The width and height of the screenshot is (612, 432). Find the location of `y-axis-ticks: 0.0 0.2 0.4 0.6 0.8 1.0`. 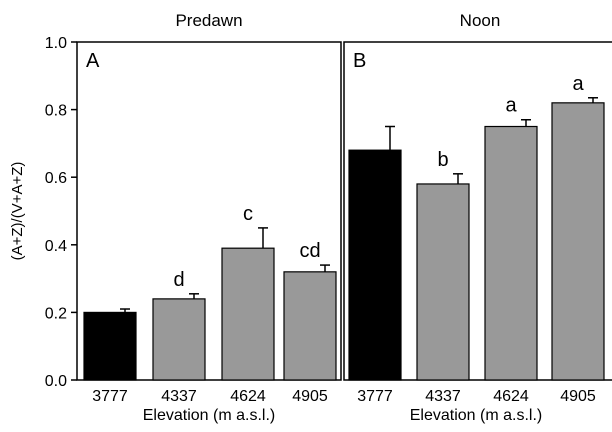

y-axis-ticks: 0.0 0.2 0.4 0.6 0.8 1.0 is located at coordinates (61, 212).